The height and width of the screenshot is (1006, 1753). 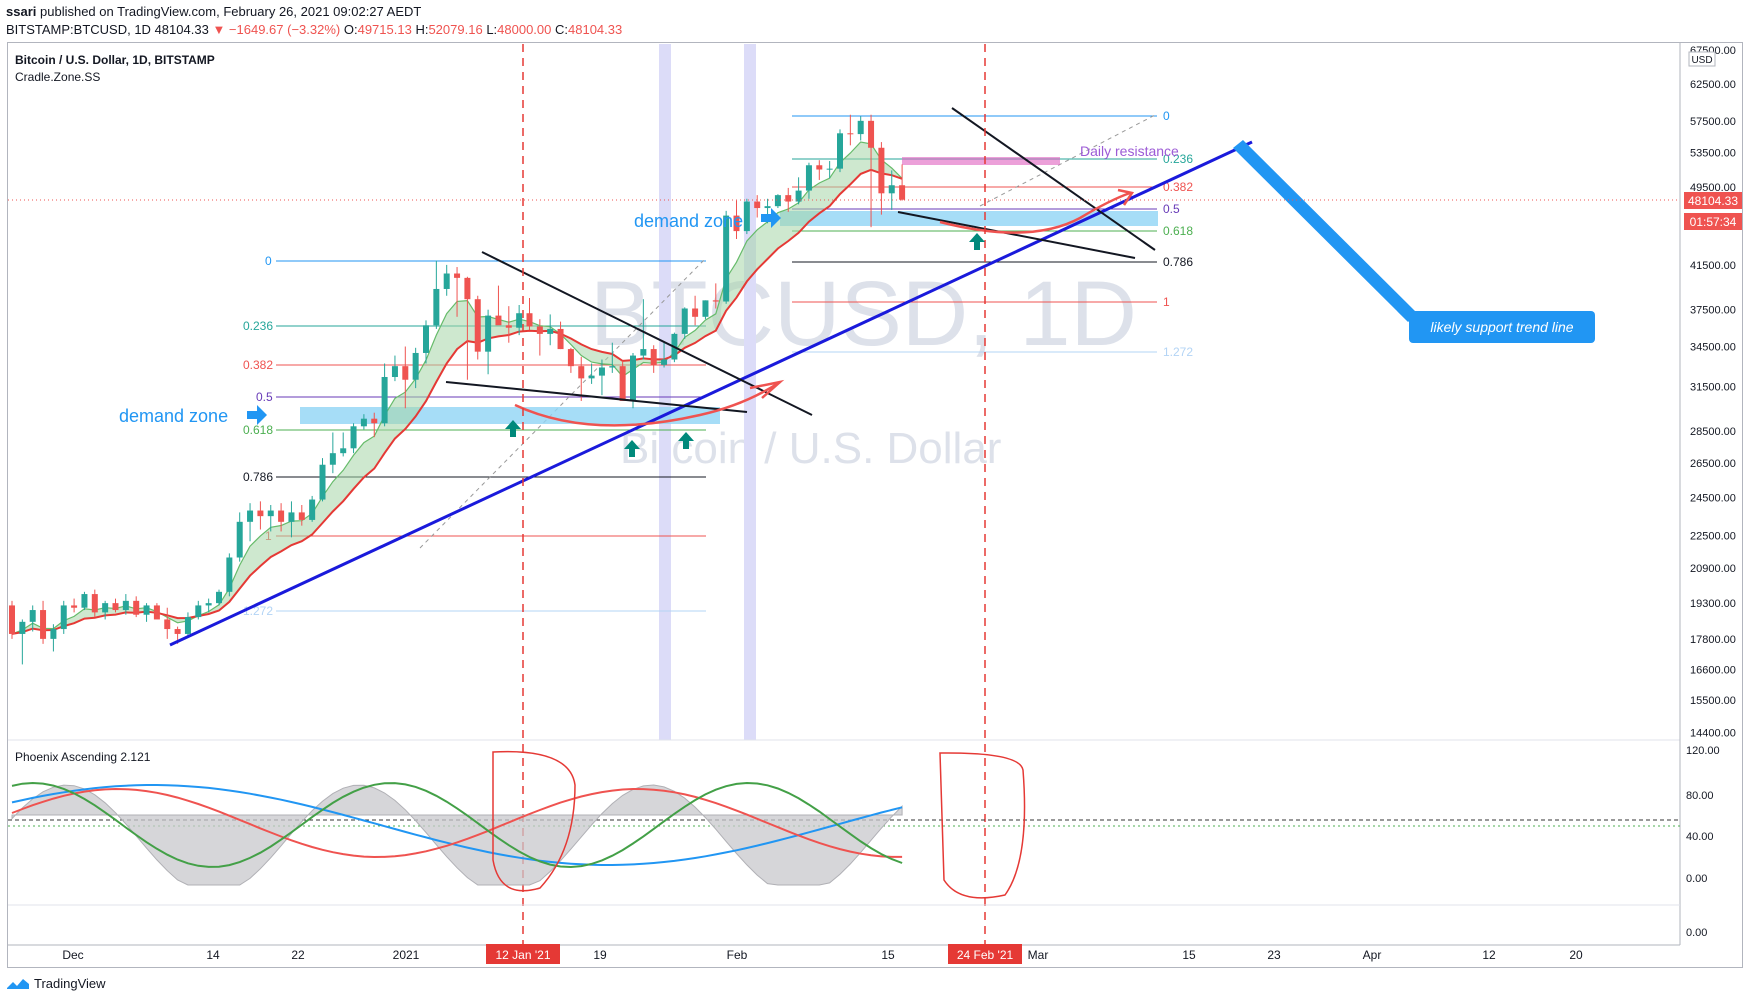 What do you see at coordinates (981, 161) in the screenshot?
I see `resistance-zone-rect` at bounding box center [981, 161].